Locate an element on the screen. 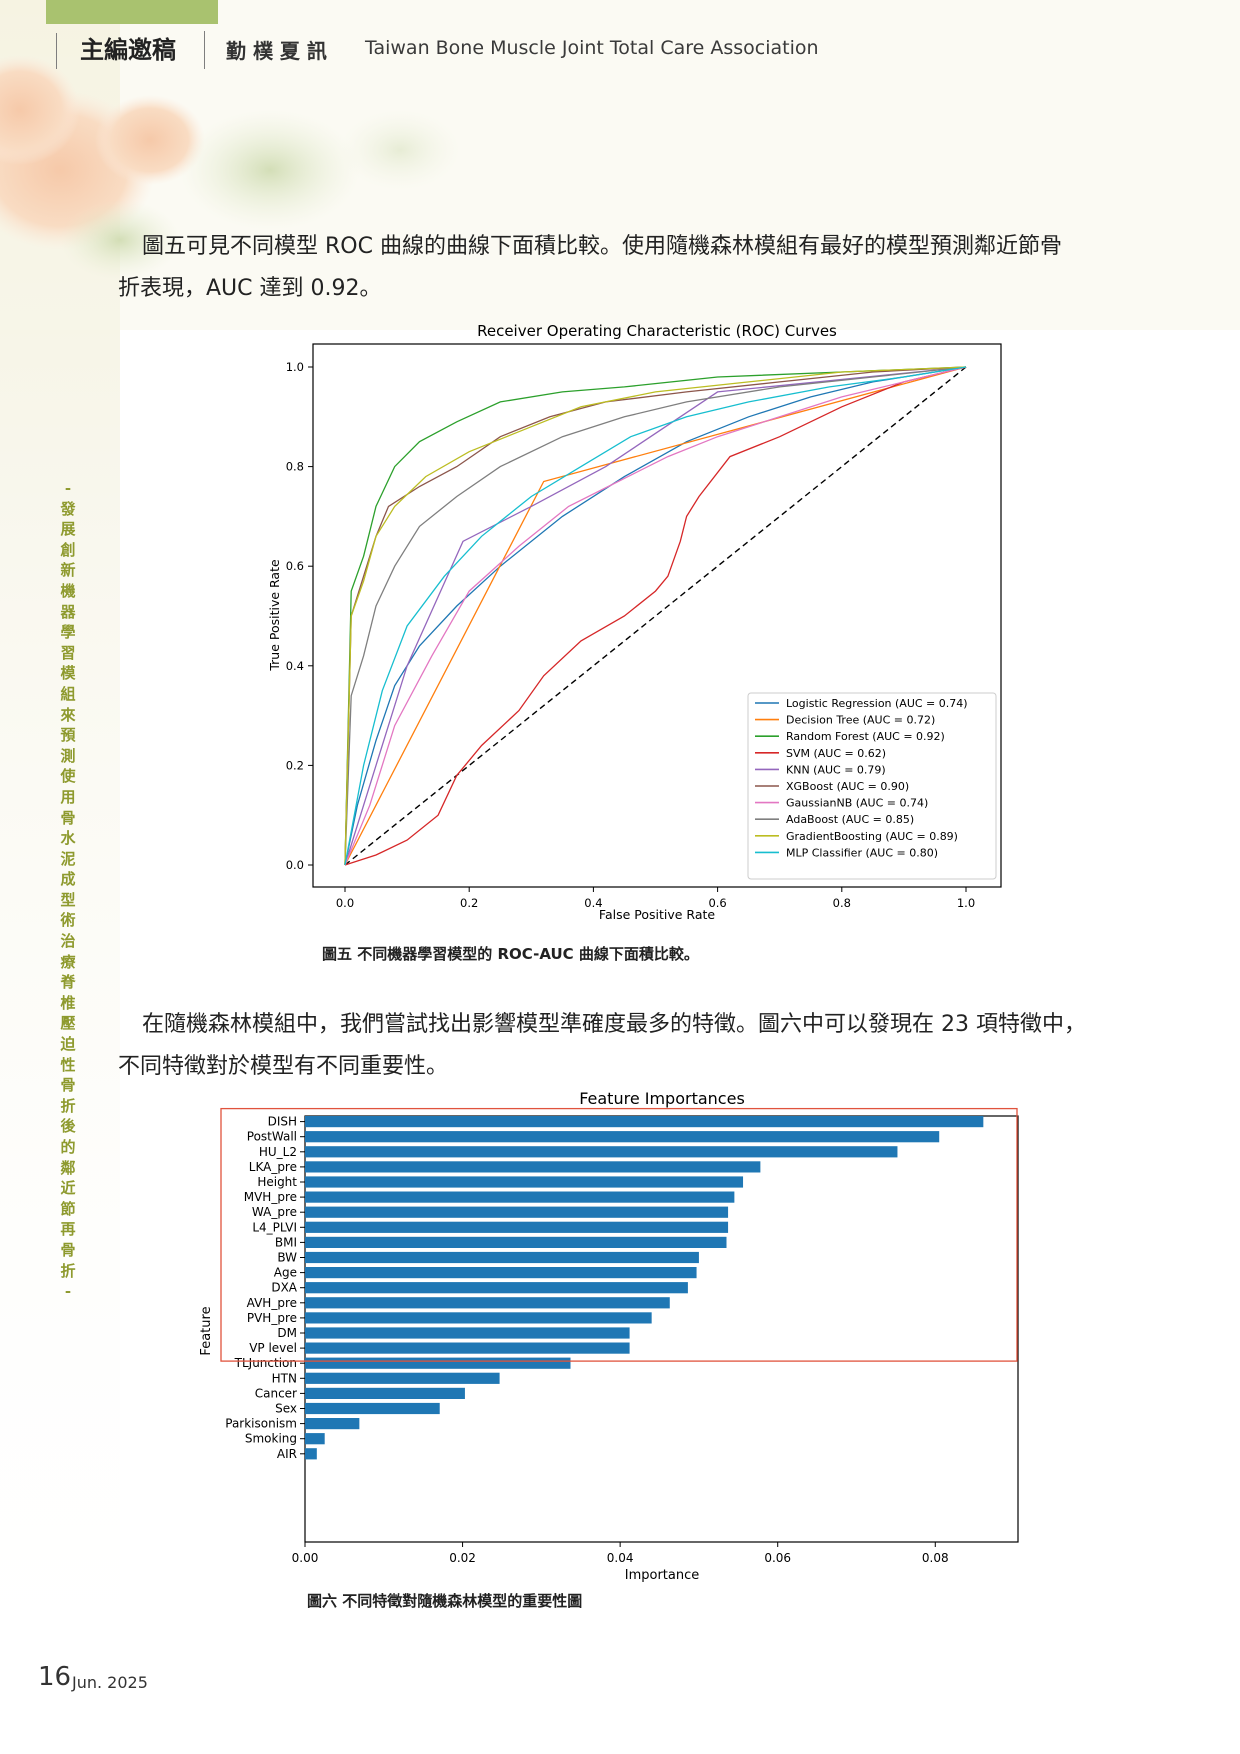 This screenshot has width=1240, height=1754. roc-legend-entry: GradientBoosting (AUC = 0.89) is located at coordinates (872, 836).